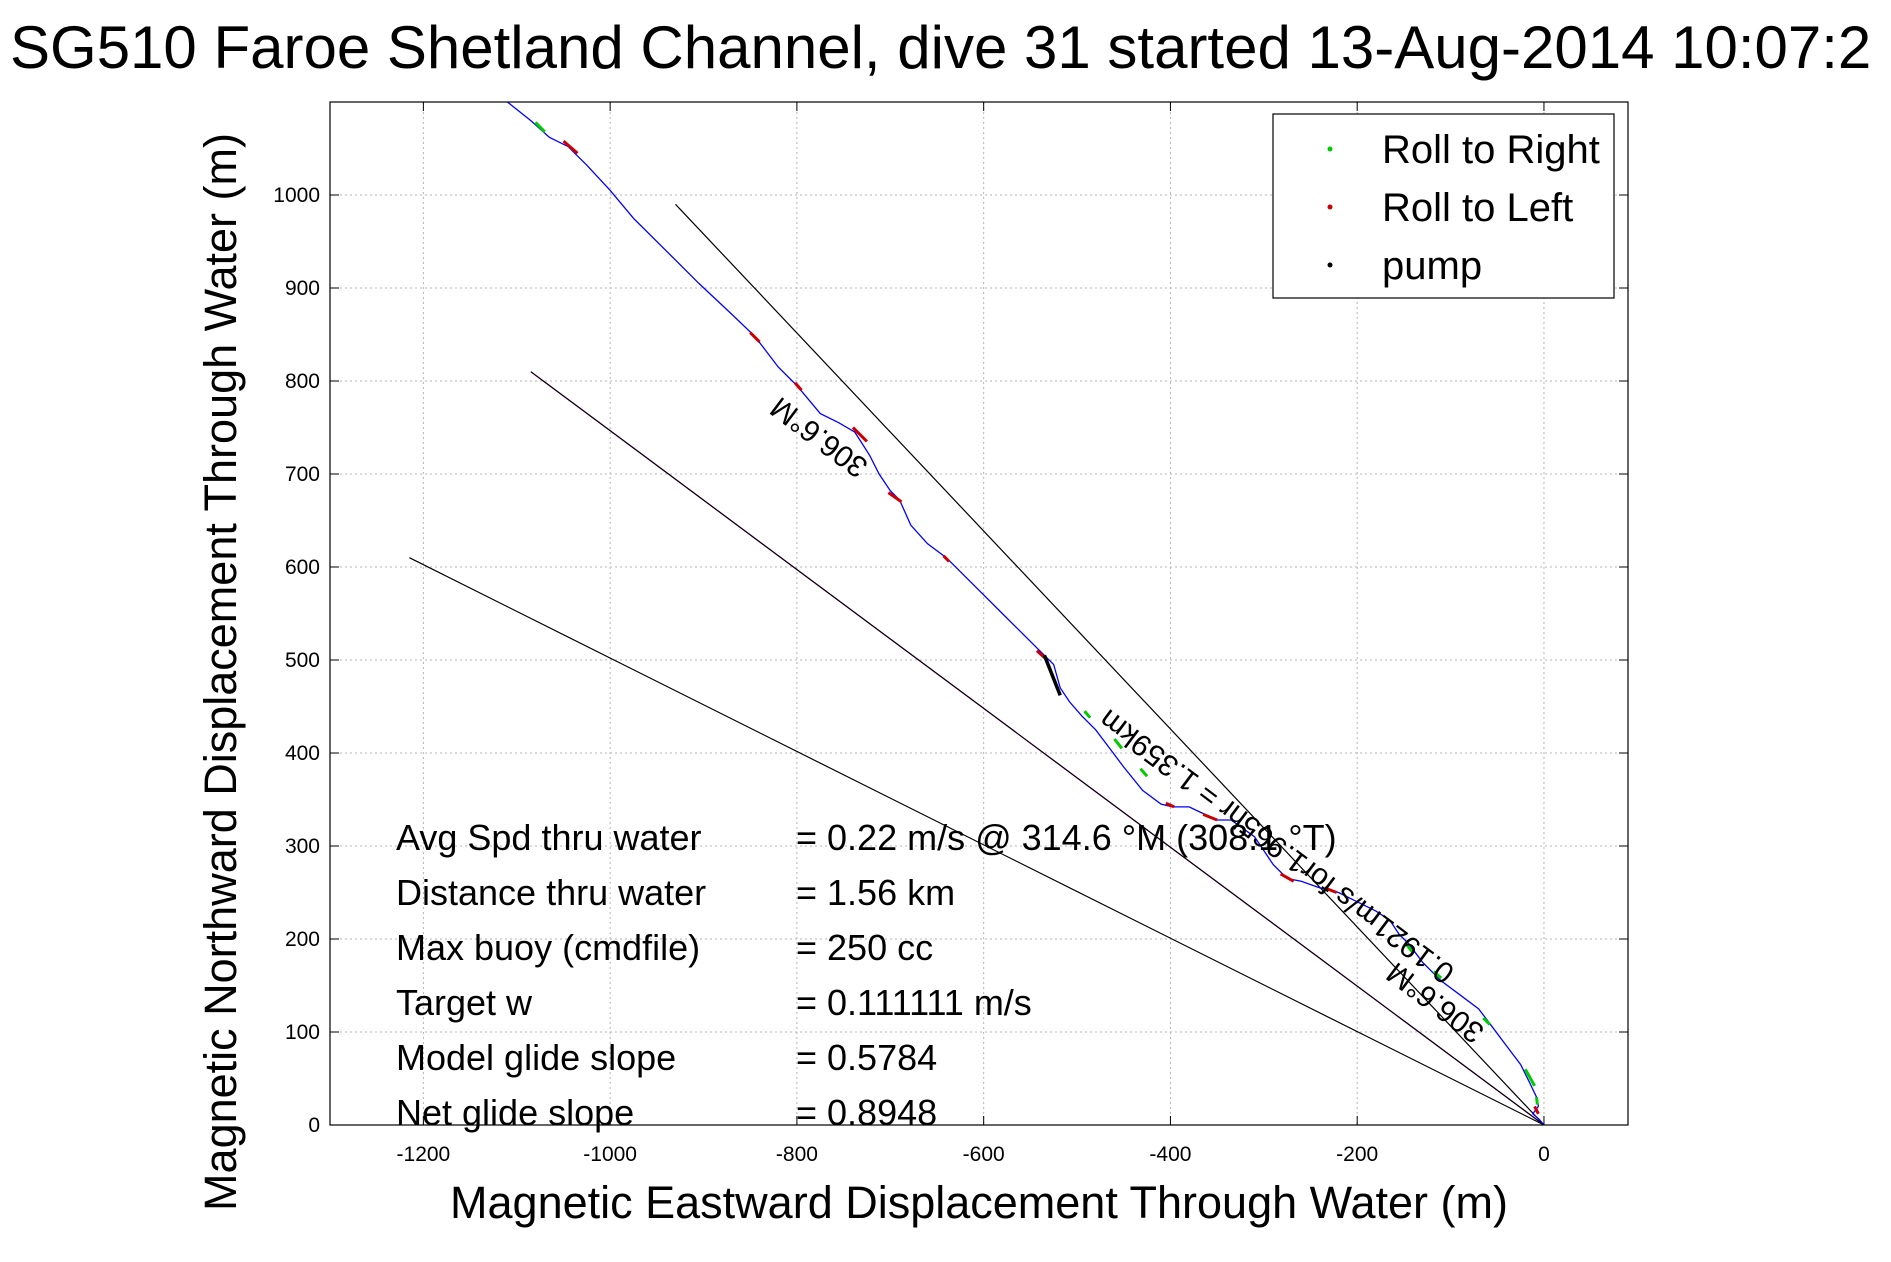 This screenshot has height=1262, width=1891. I want to click on y-tick-label: 500, so click(302, 660).